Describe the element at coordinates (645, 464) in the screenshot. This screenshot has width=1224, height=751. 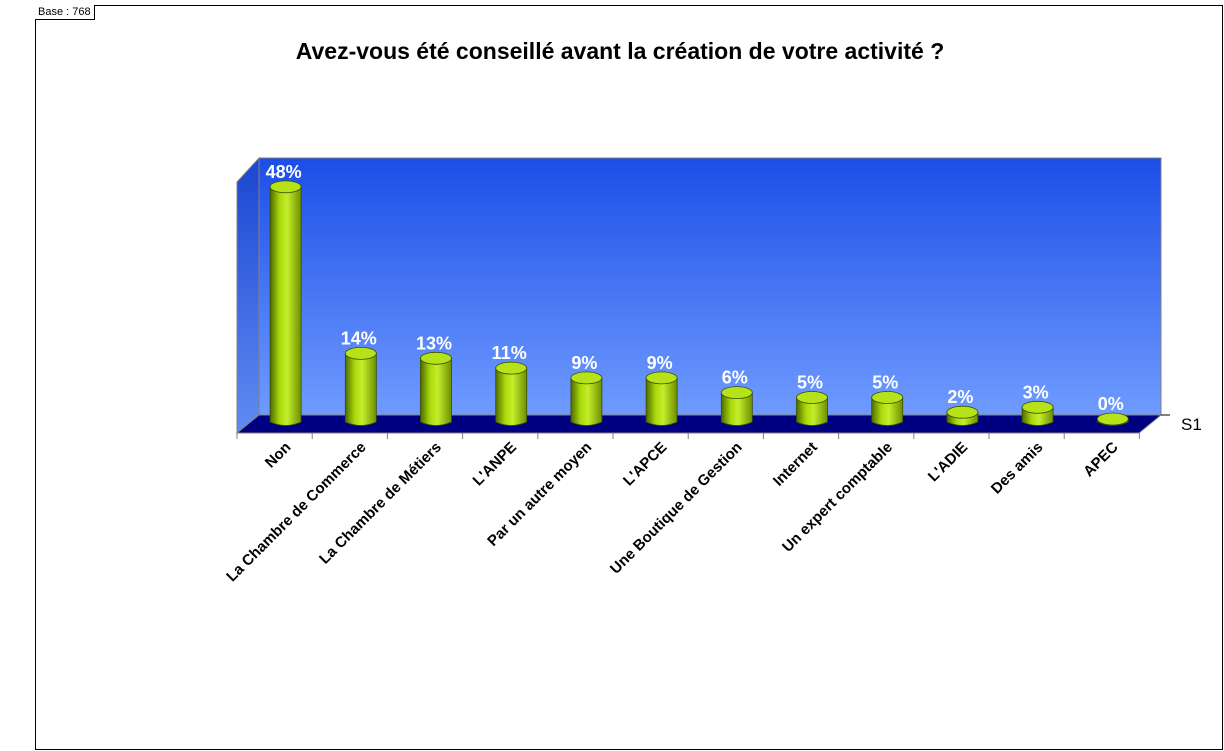
I see `category-label: L'APCE` at that location.